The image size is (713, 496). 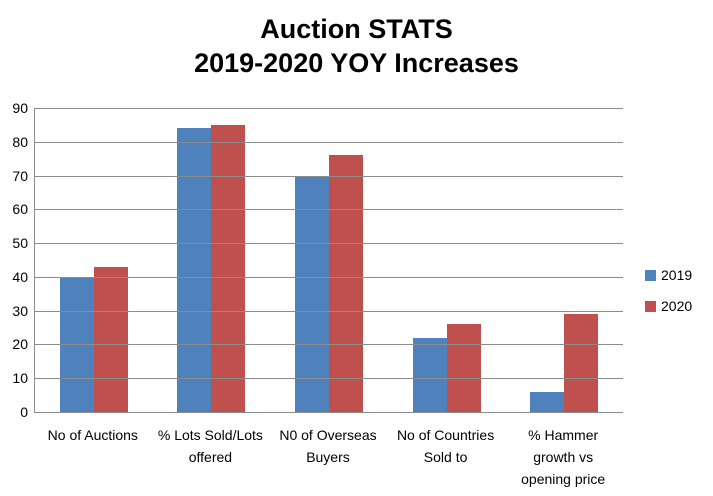 What do you see at coordinates (581, 363) in the screenshot?
I see `bar-2020-hammer-growth-vs-opening-price` at bounding box center [581, 363].